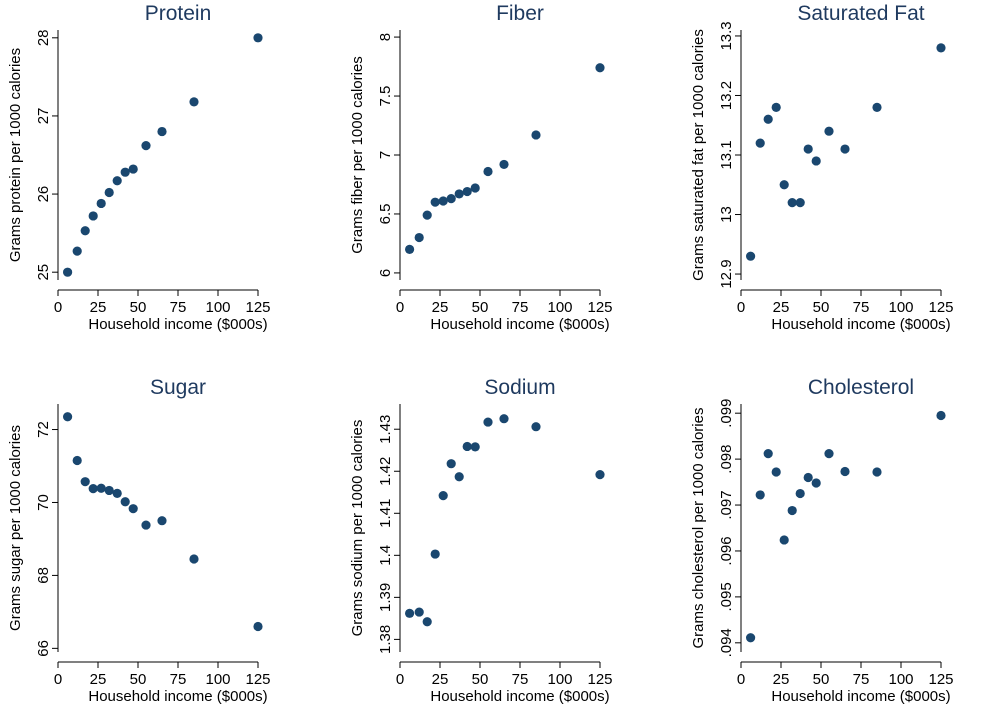 The width and height of the screenshot is (985, 704). What do you see at coordinates (781, 307) in the screenshot?
I see `saturated-fat-x-tick-label: 25` at bounding box center [781, 307].